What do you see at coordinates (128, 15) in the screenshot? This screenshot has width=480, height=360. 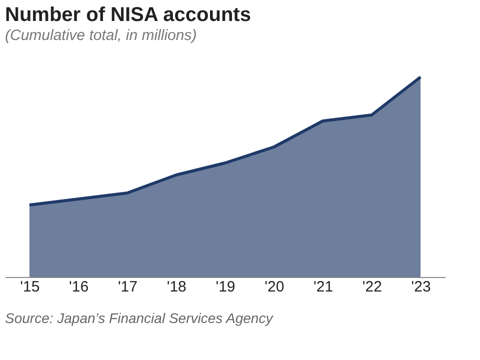 I see `chart-title: Number of NISA accounts` at bounding box center [128, 15].